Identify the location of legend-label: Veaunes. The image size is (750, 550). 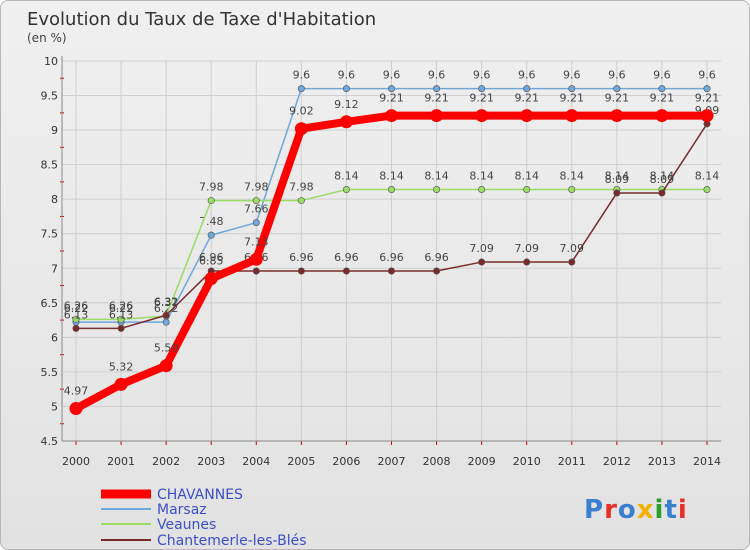
(186, 525).